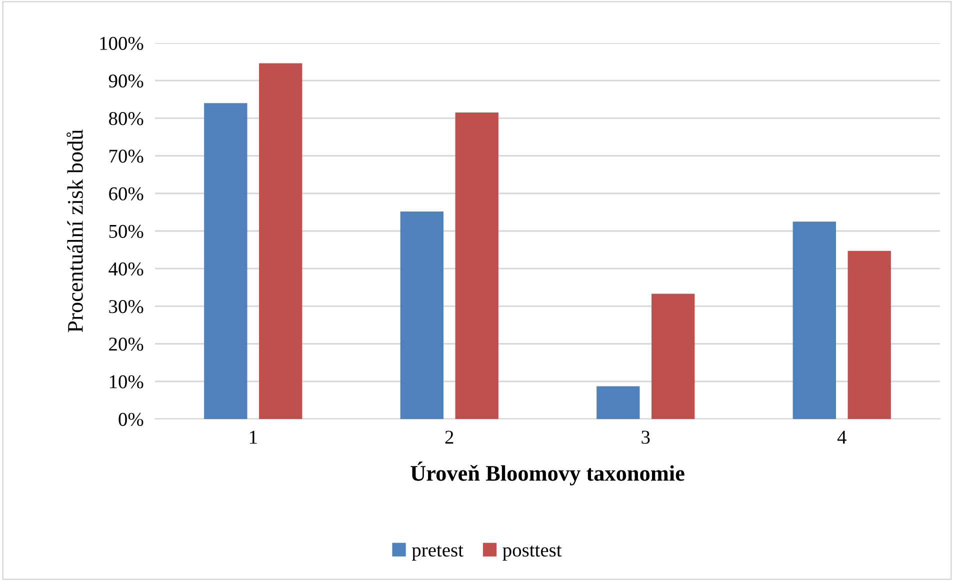 Image resolution: width=954 pixels, height=581 pixels. Describe the element at coordinates (126, 119) in the screenshot. I see `y-tick-label: 80%` at that location.